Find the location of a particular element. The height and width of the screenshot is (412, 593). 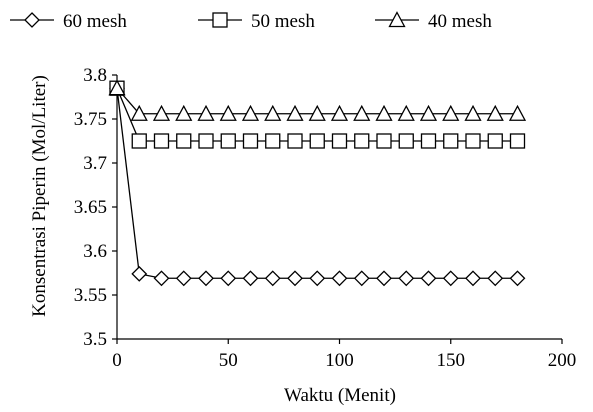

x-tick-label: 200 is located at coordinates (562, 360).